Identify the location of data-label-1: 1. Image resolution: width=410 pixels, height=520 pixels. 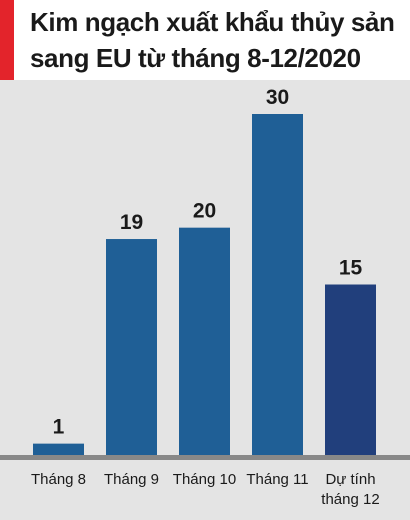
(59, 427).